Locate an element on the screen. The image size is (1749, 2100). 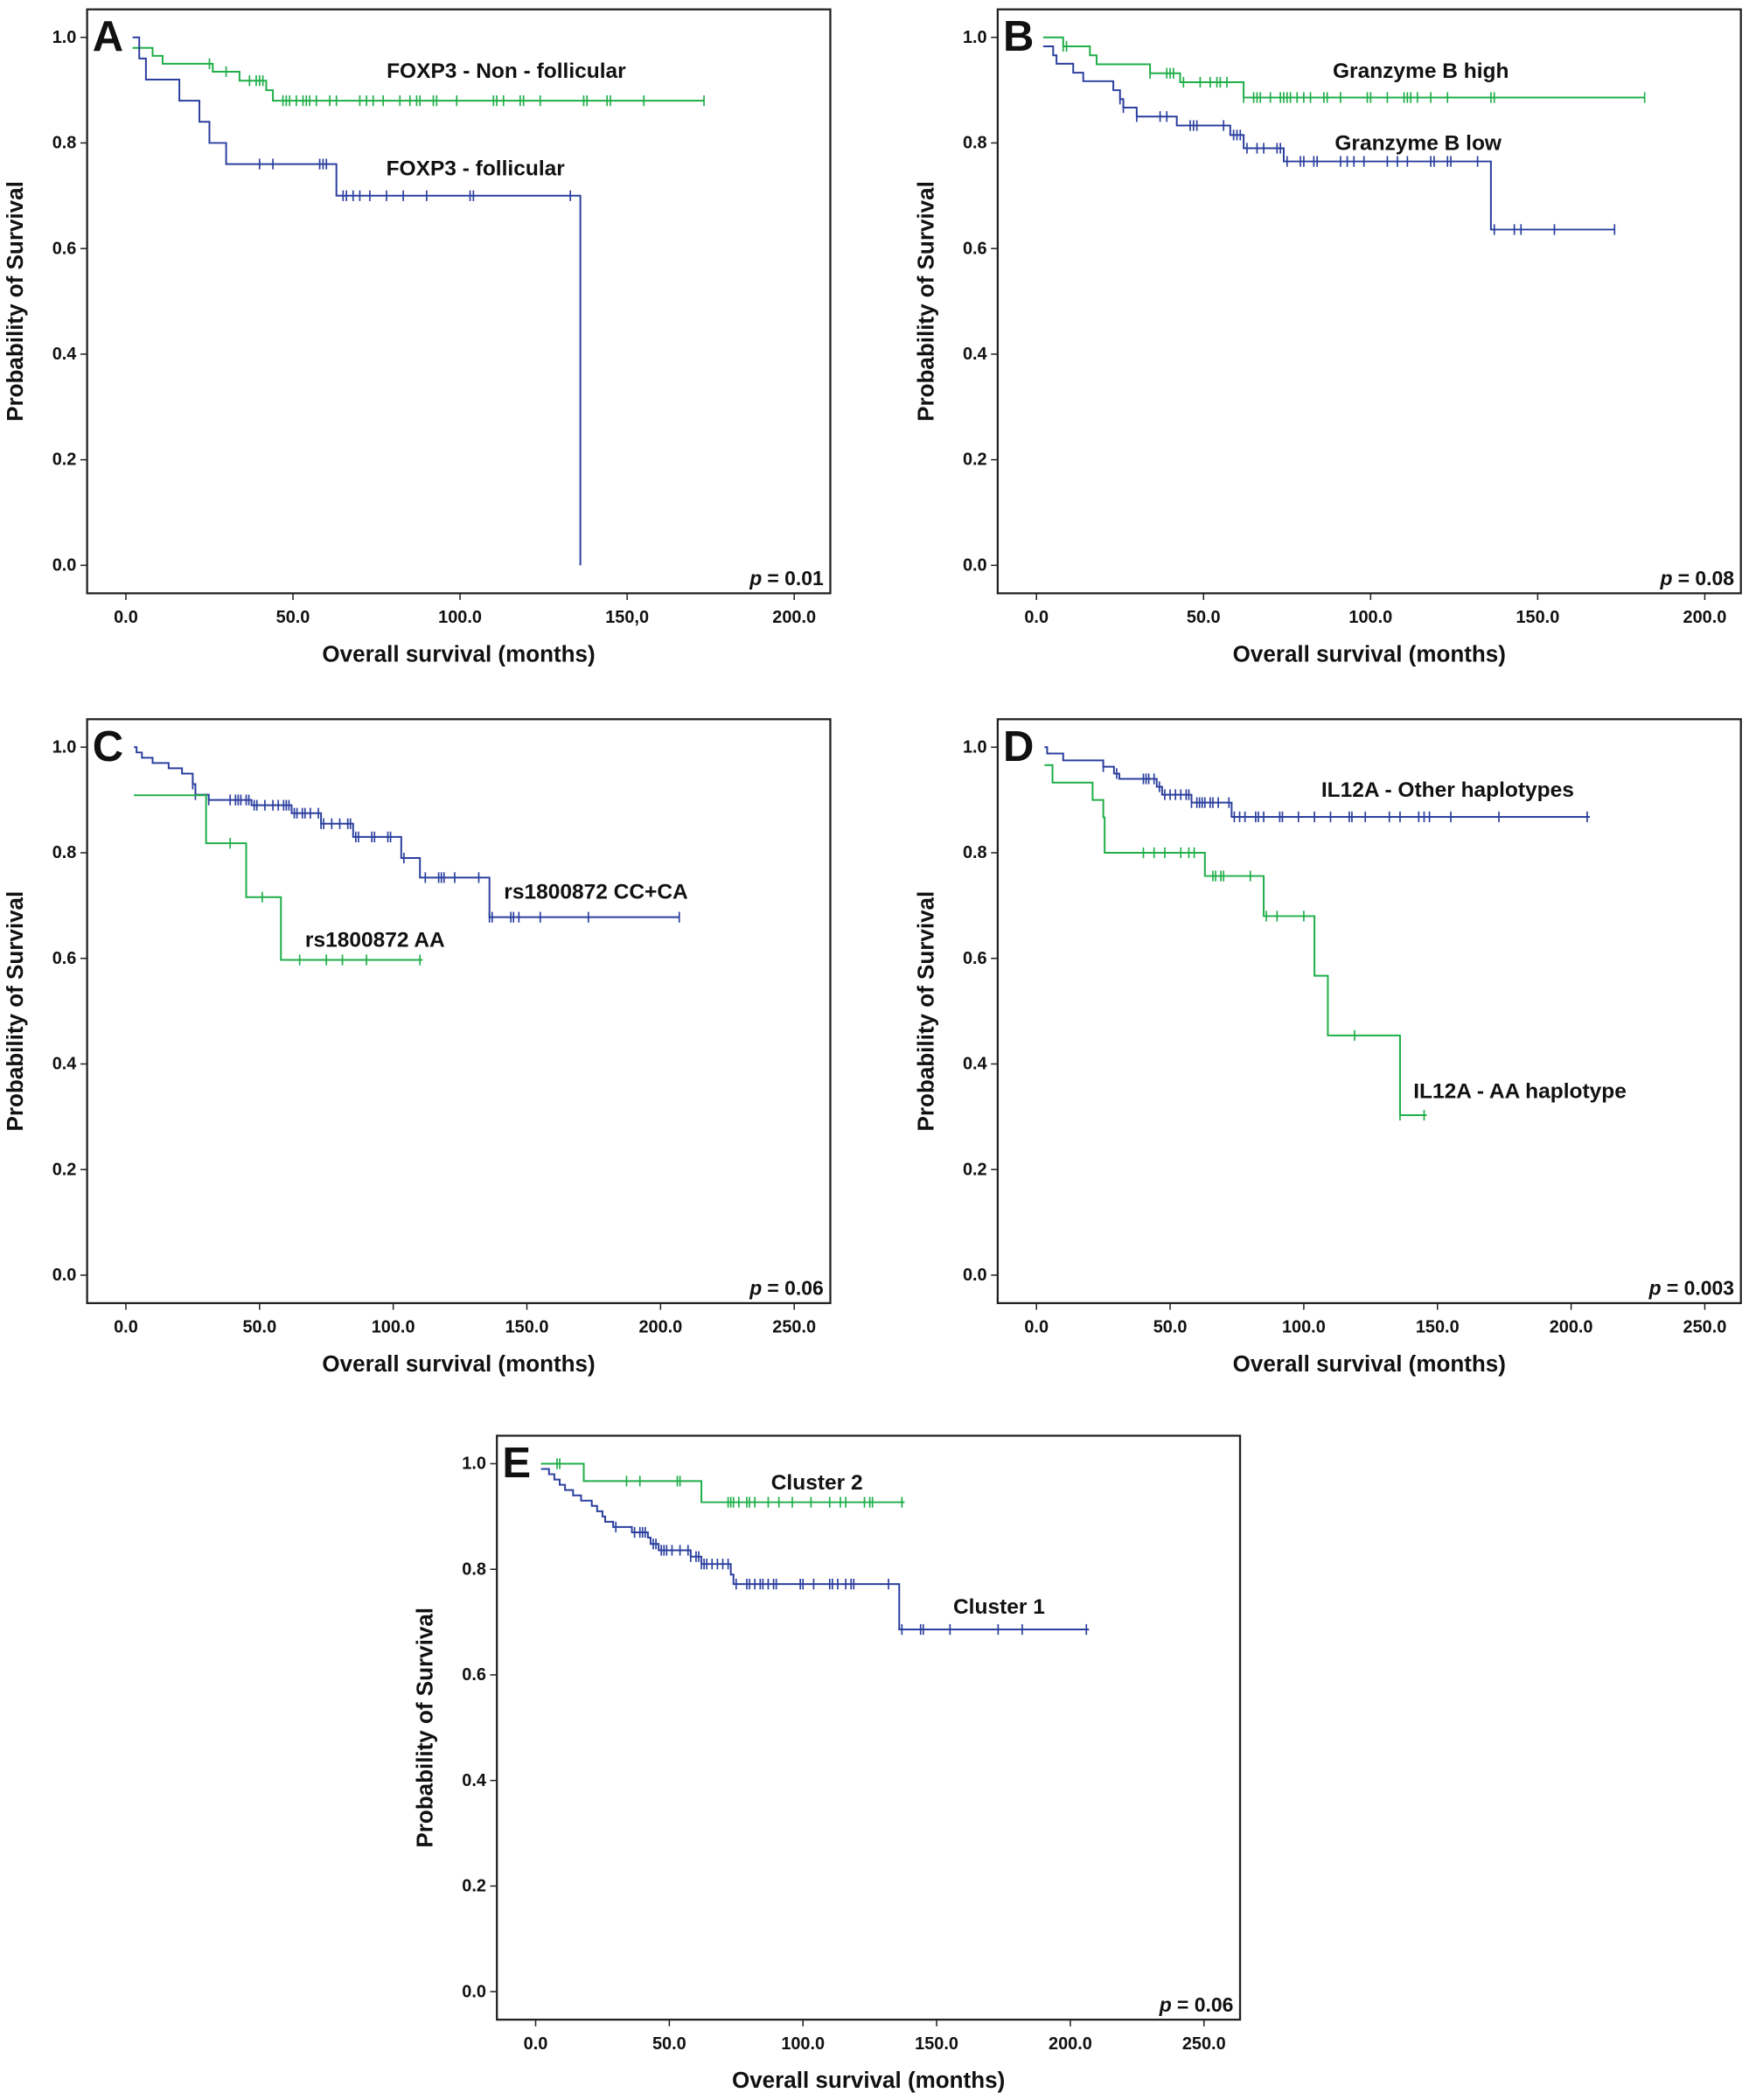
panel-letter: D is located at coordinates (1019, 747).